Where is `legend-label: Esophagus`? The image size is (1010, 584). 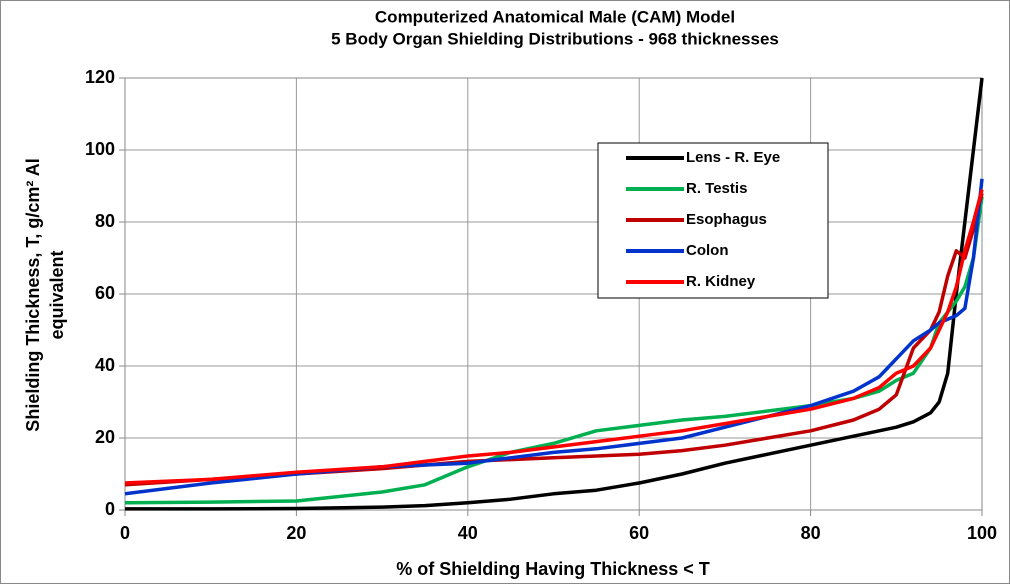
legend-label: Esophagus is located at coordinates (726, 219).